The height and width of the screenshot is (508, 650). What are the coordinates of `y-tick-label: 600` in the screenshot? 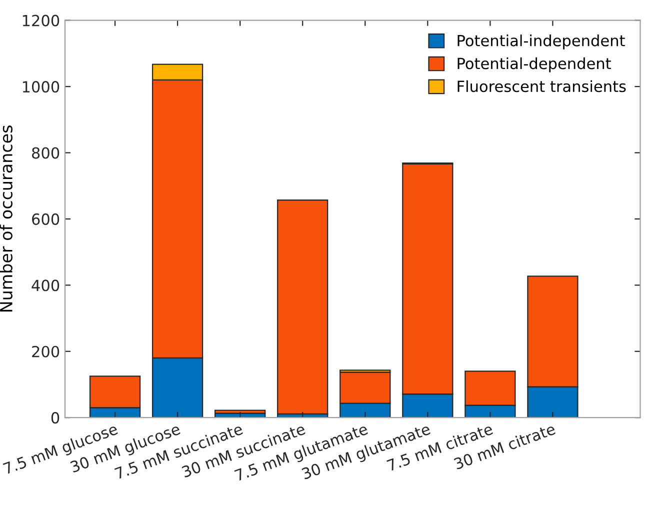 It's located at (46, 219).